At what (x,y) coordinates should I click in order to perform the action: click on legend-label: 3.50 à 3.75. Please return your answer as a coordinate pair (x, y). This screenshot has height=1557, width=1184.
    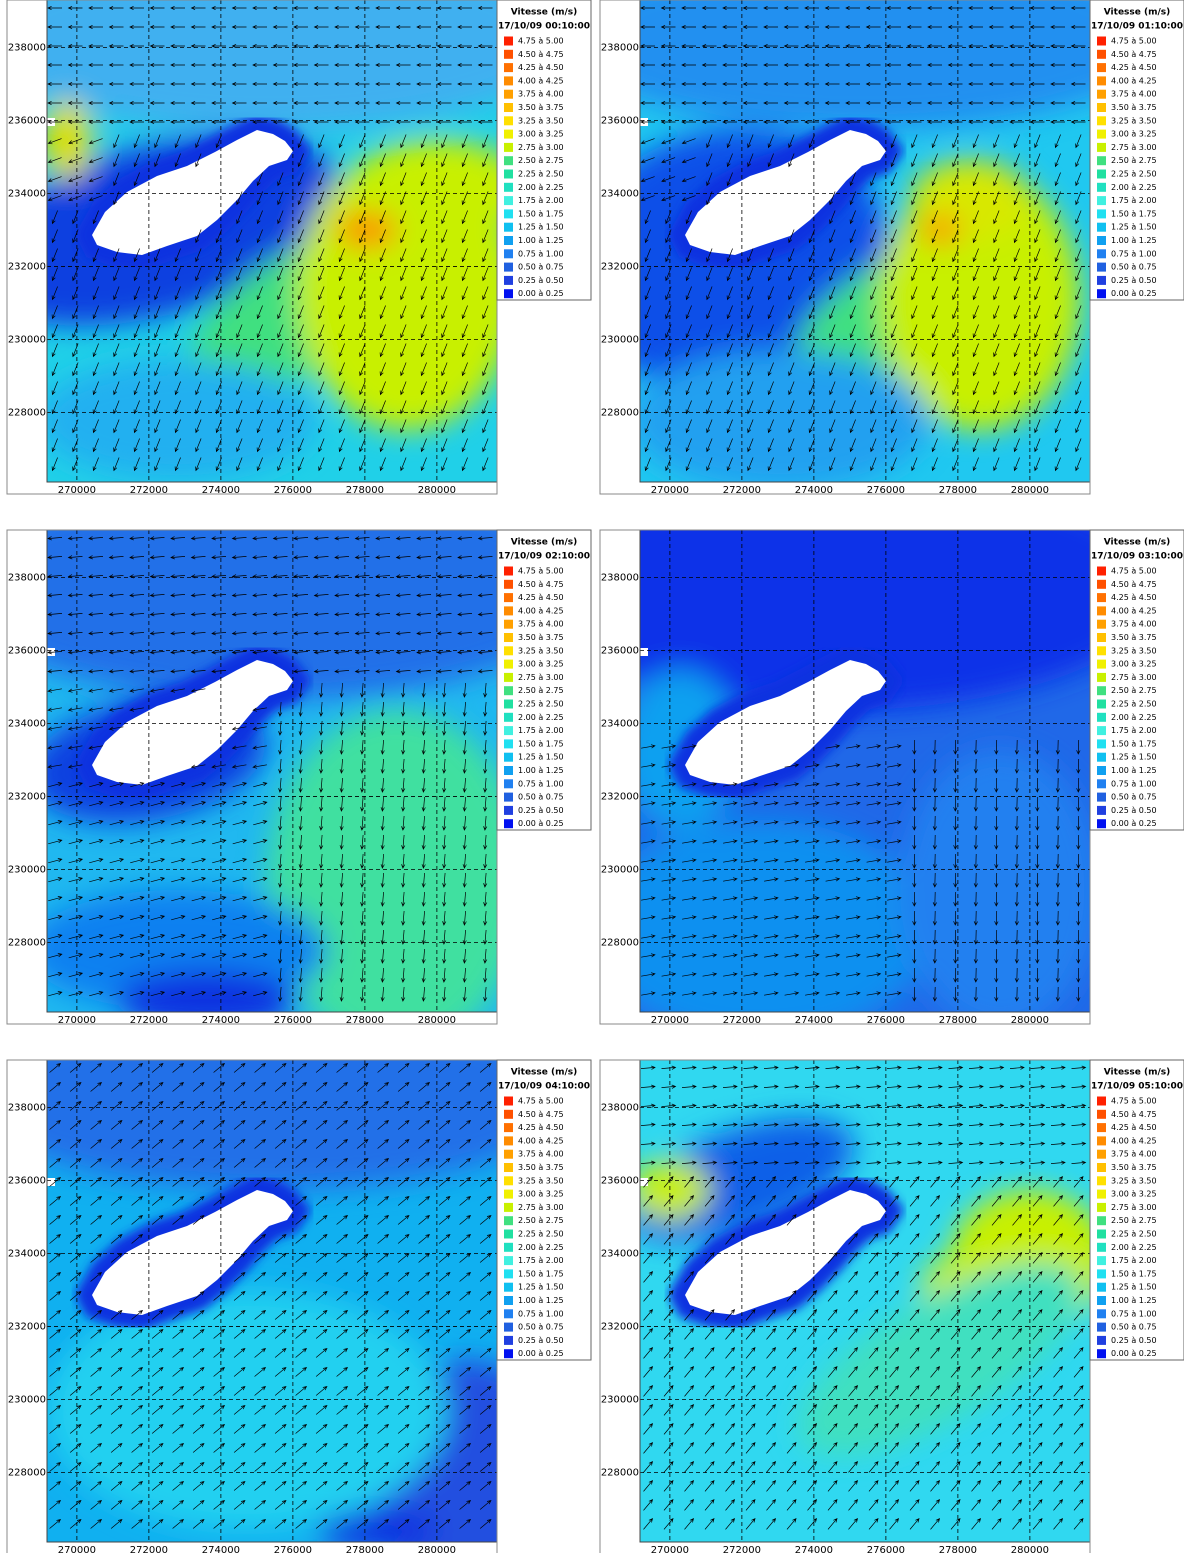
    Looking at the image, I should click on (1134, 107).